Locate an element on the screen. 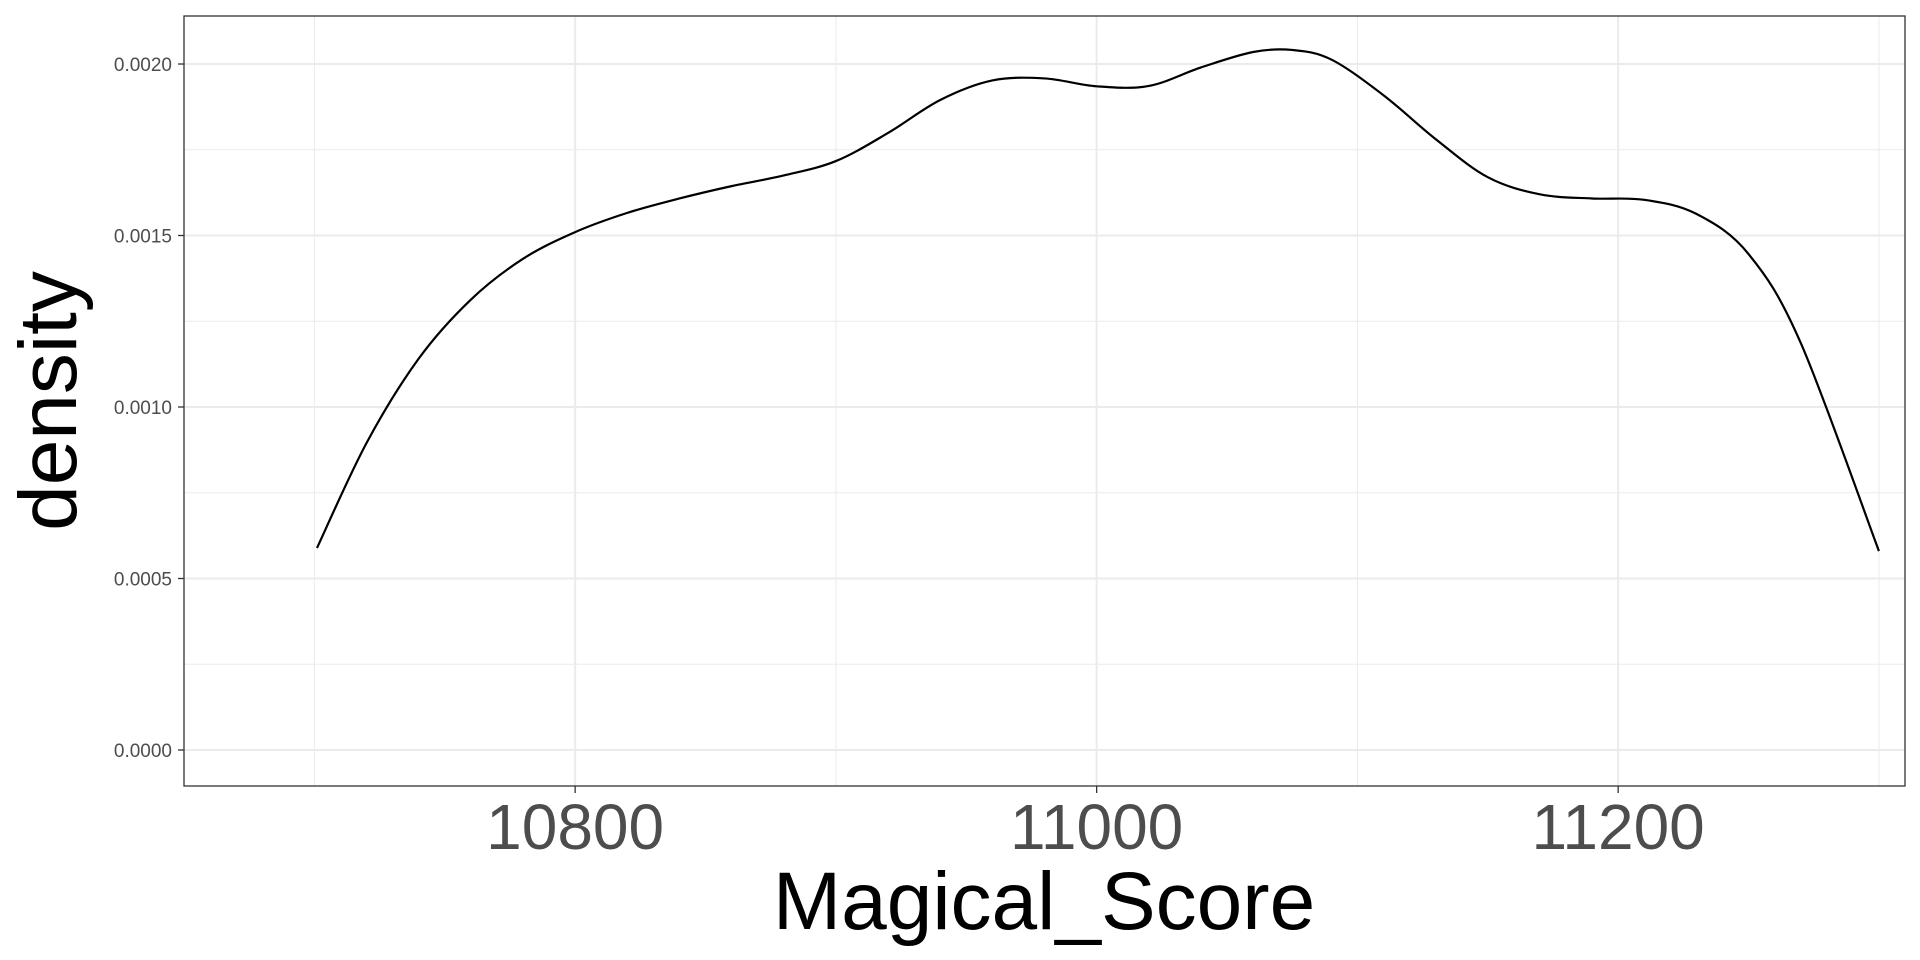 This screenshot has width=1920, height=960. y-tick-label: 0.0005 is located at coordinates (143, 579).